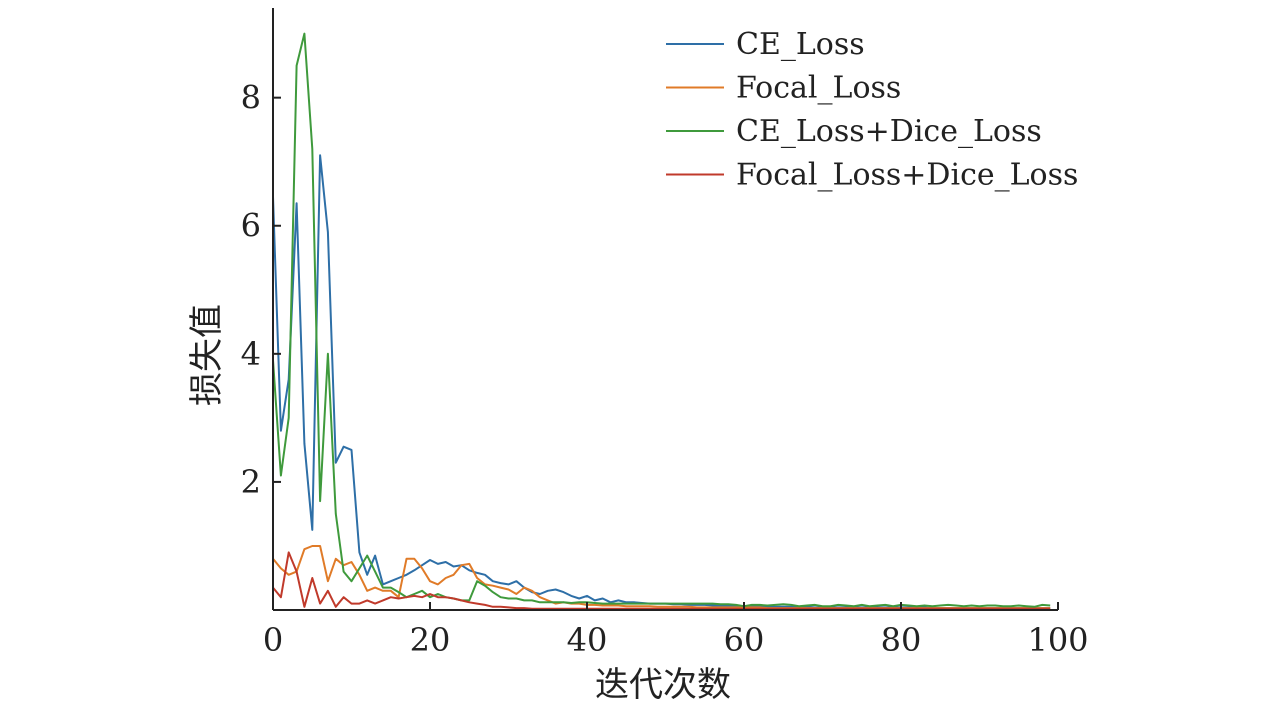  Describe the element at coordinates (251, 226) in the screenshot. I see `y-tick-label: 6` at that location.